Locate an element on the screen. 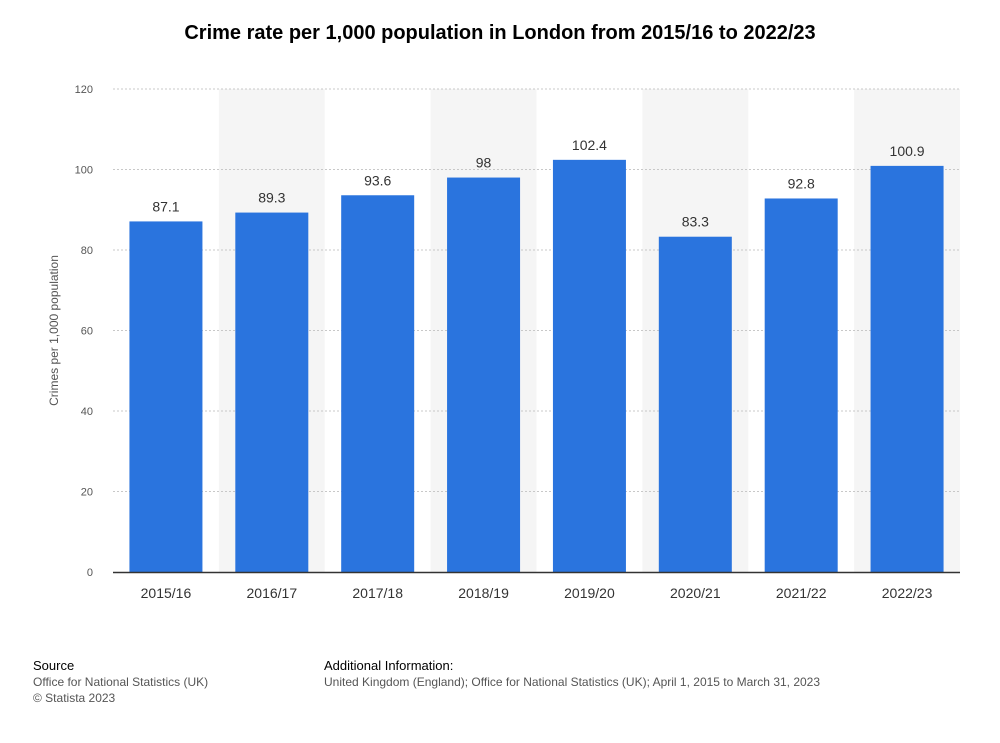 The image size is (1000, 743). y-axis-title: Crimes per 1,000 population is located at coordinates (54, 330).